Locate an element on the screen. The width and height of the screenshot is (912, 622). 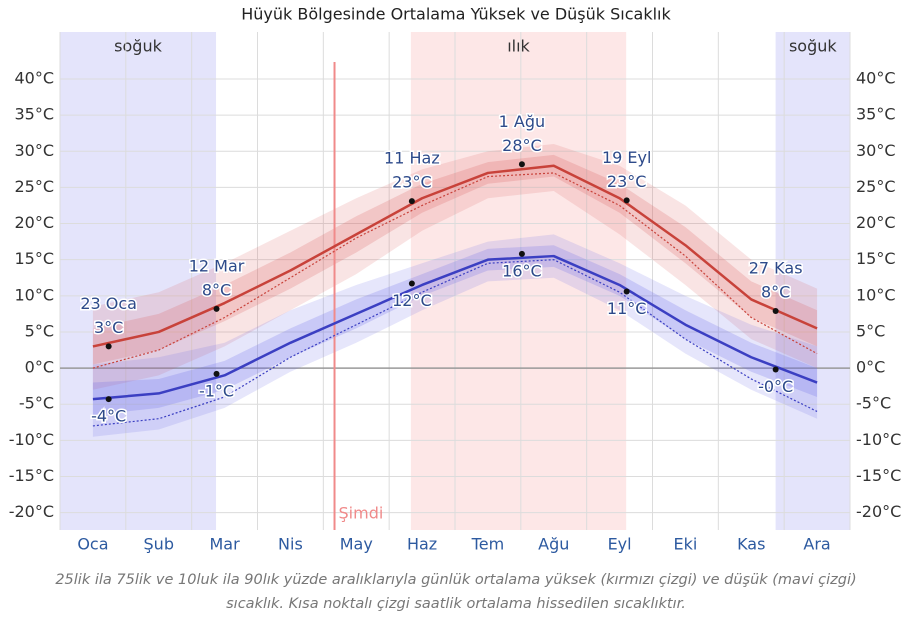
x-tick-label: Eki is located at coordinates (686, 544).